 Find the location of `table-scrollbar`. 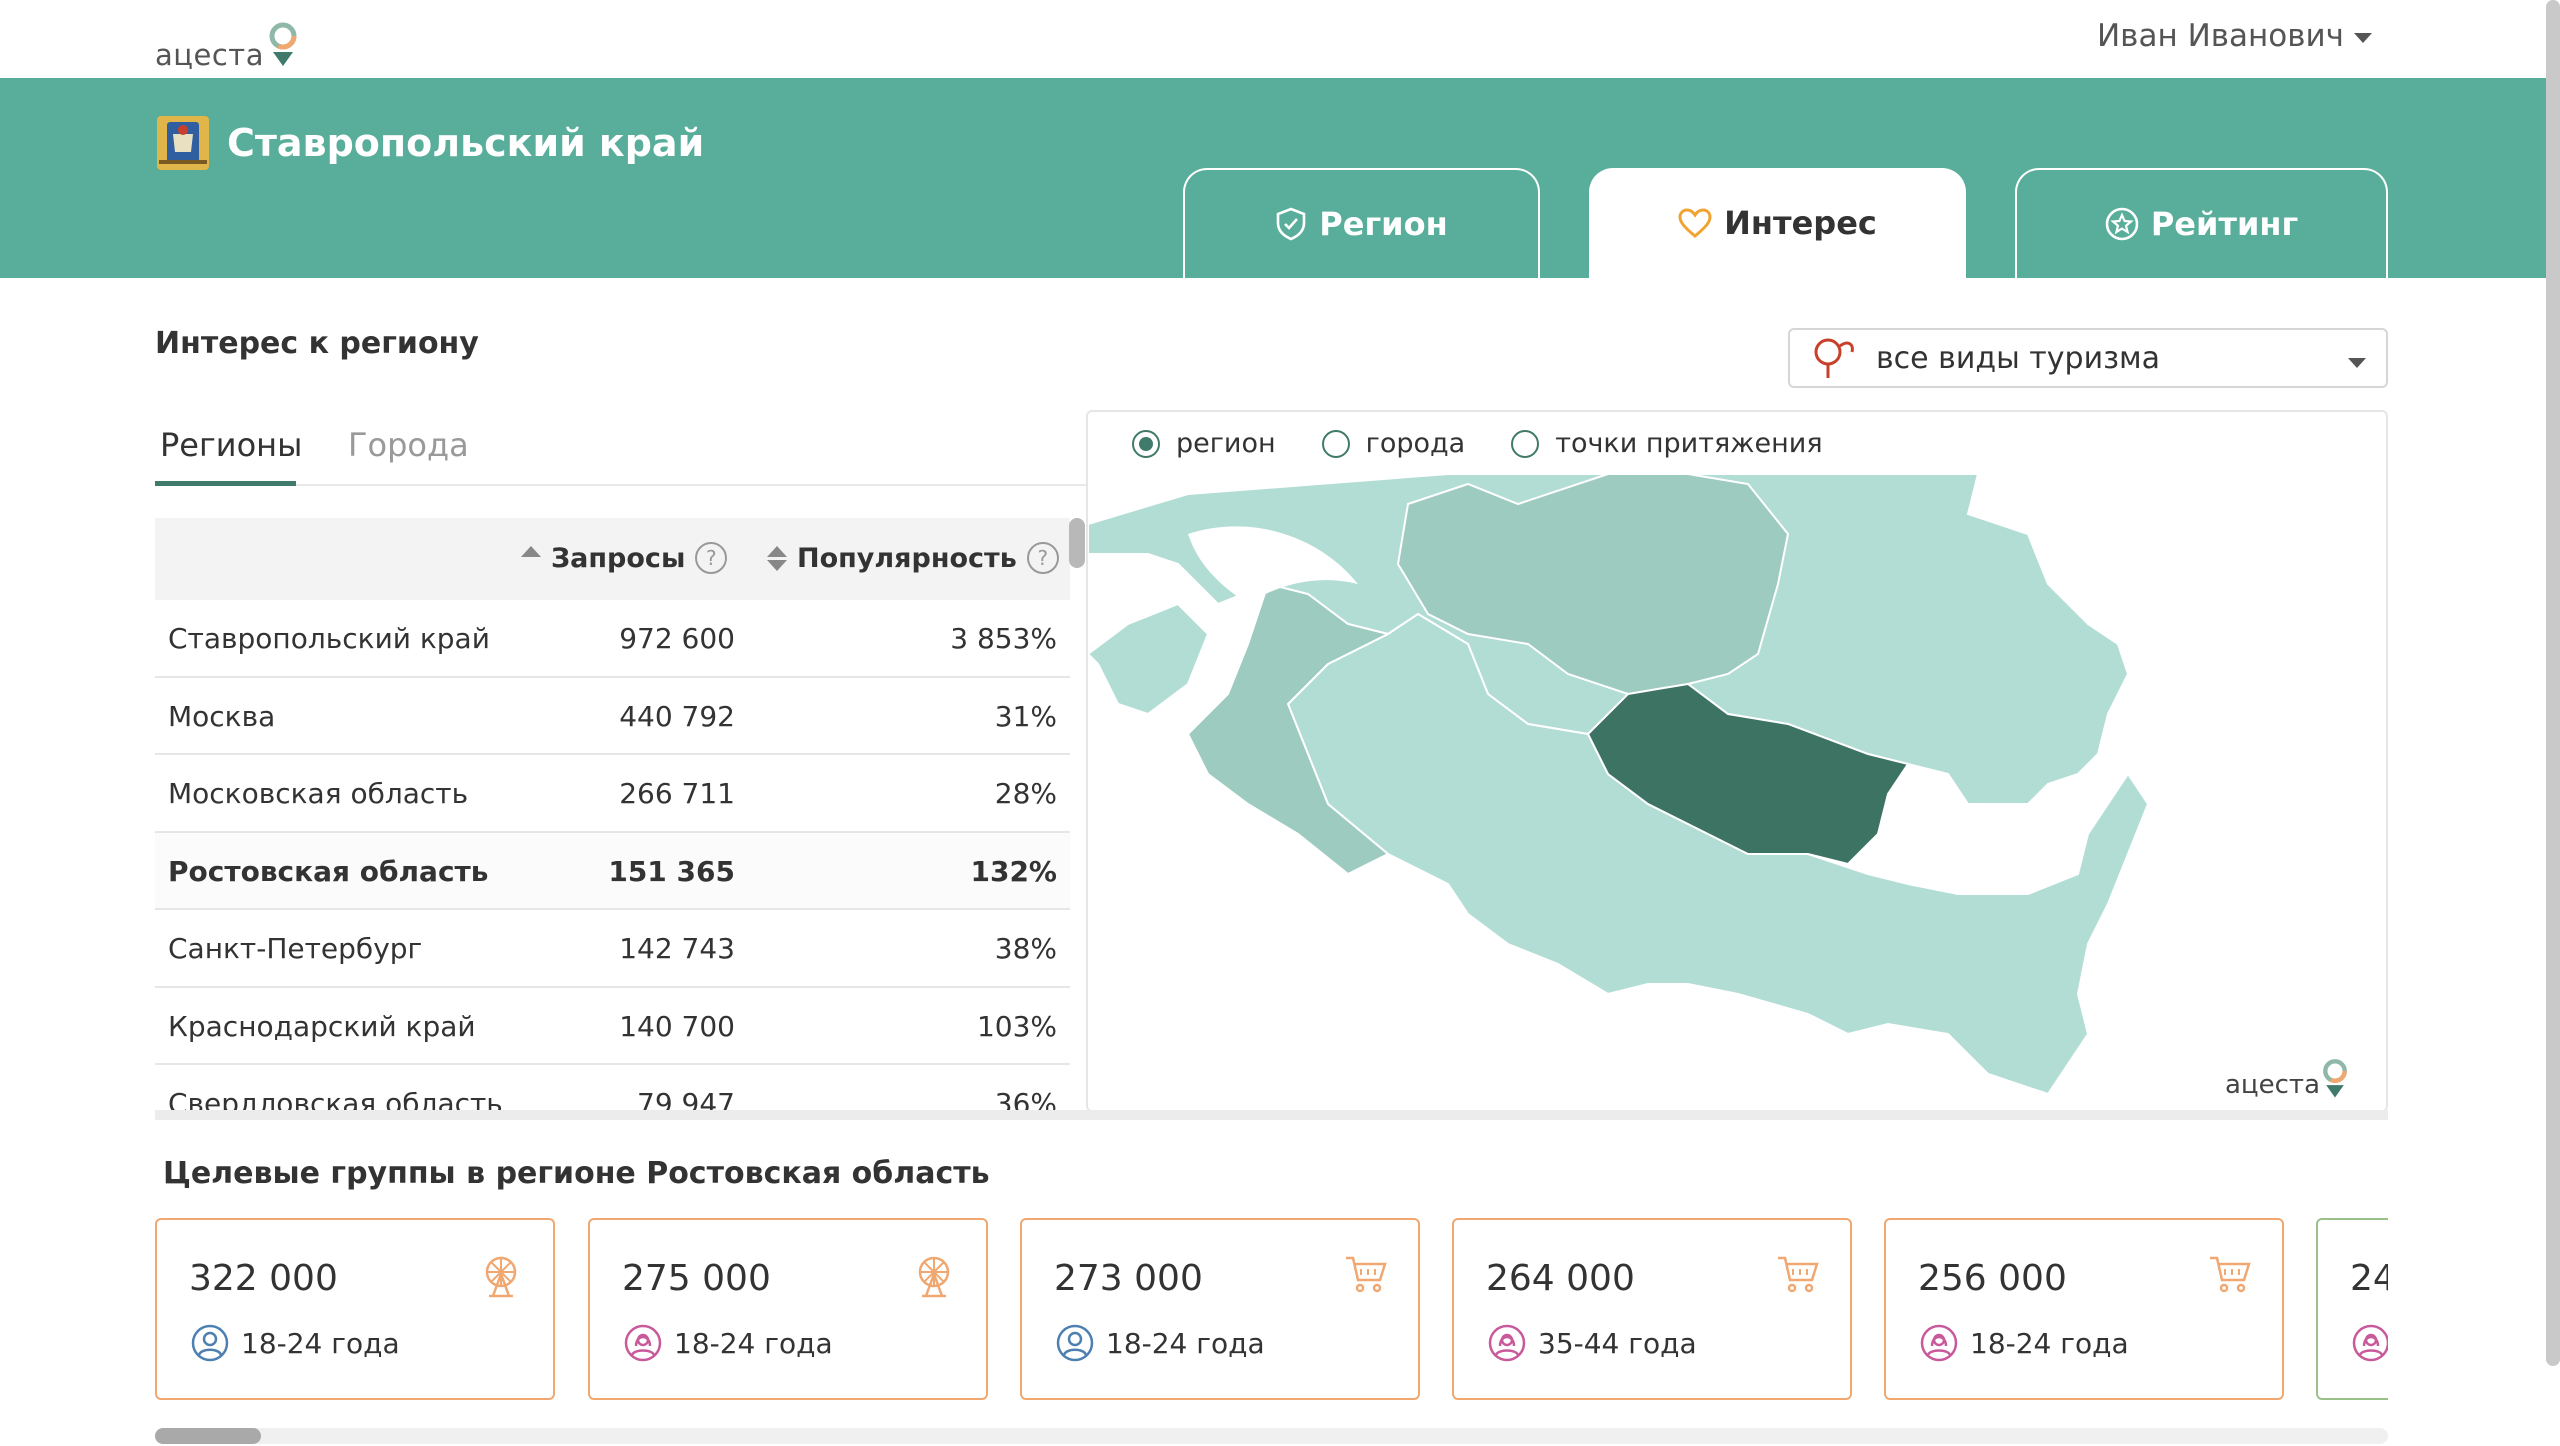

table-scrollbar is located at coordinates (1077, 543).